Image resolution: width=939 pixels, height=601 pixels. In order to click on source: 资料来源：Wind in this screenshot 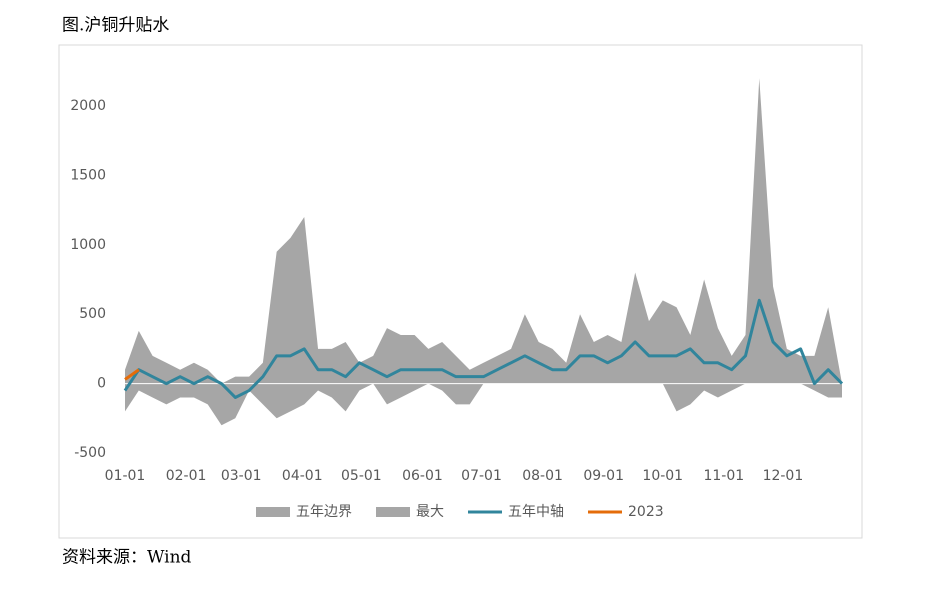, I will do `click(127, 558)`.